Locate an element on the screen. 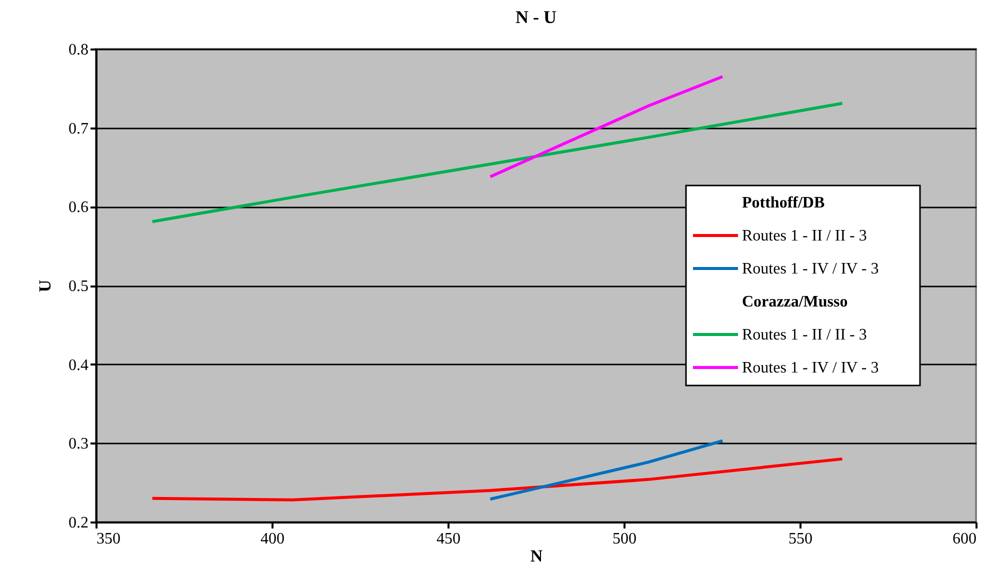  annotation: Potthoff/DB is located at coordinates (783, 203).